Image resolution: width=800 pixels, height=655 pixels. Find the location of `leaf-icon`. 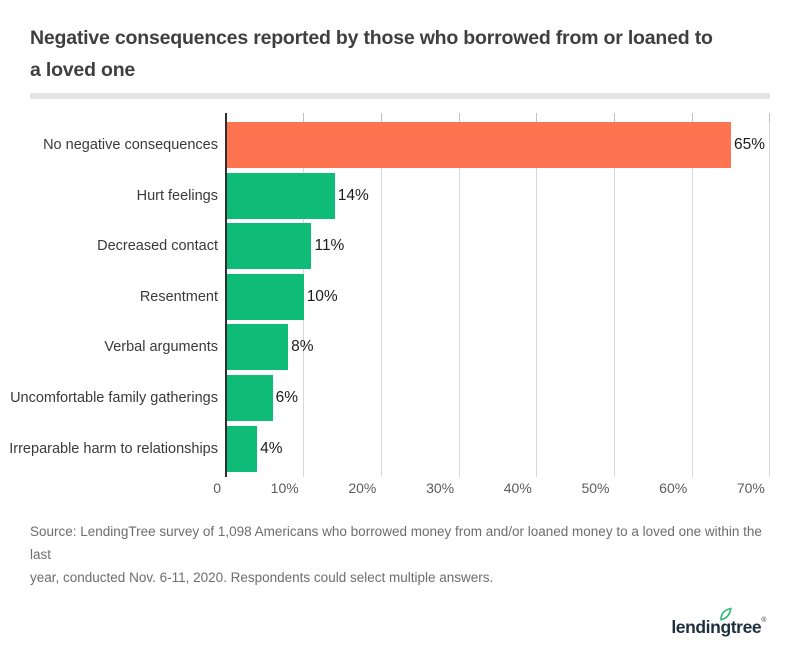

leaf-icon is located at coordinates (725, 616).